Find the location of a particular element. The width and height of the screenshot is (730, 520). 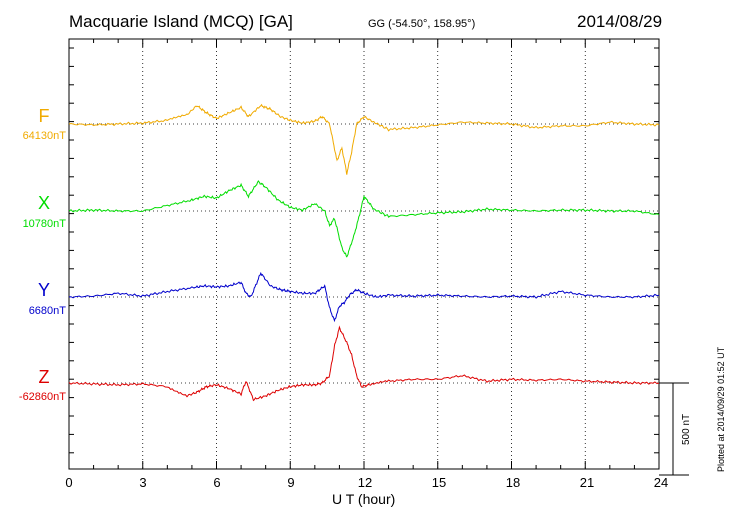

x-tick-label: 15 is located at coordinates (439, 482).